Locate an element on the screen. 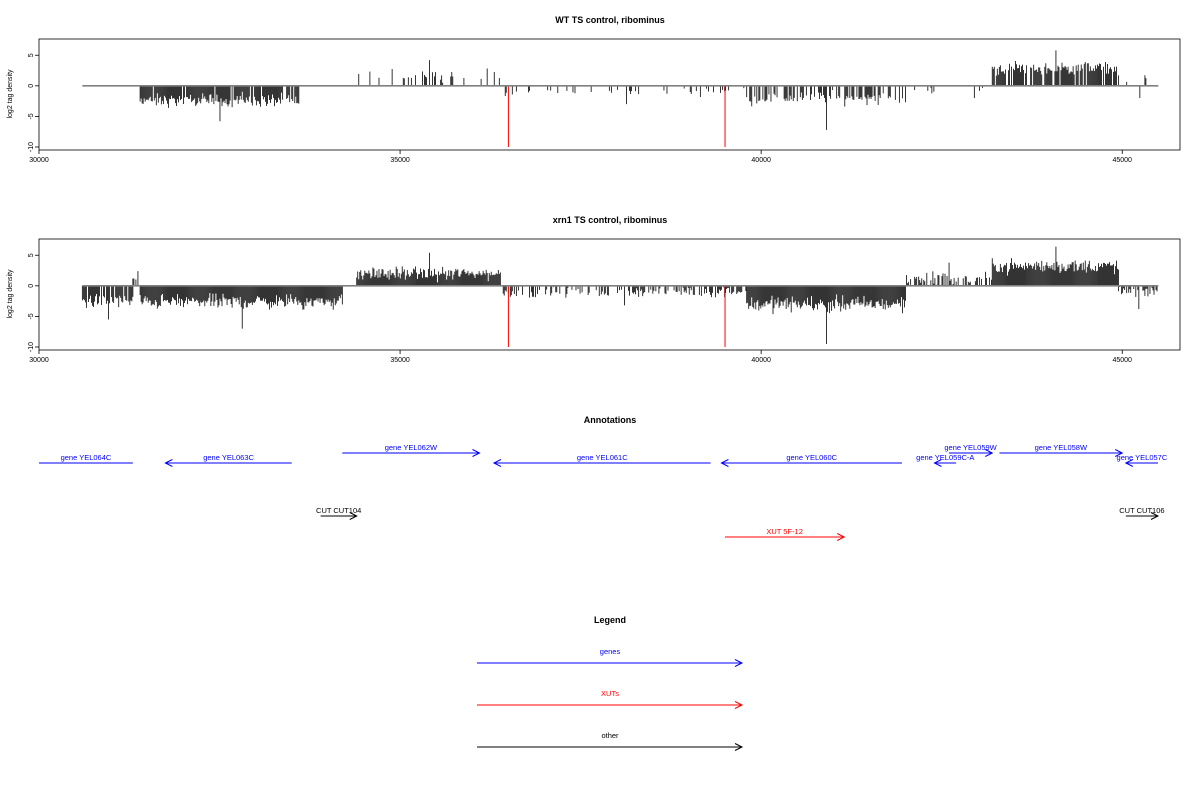 This screenshot has height=800, width=1200. annotation-label: CUT CUT104 is located at coordinates (338, 510).